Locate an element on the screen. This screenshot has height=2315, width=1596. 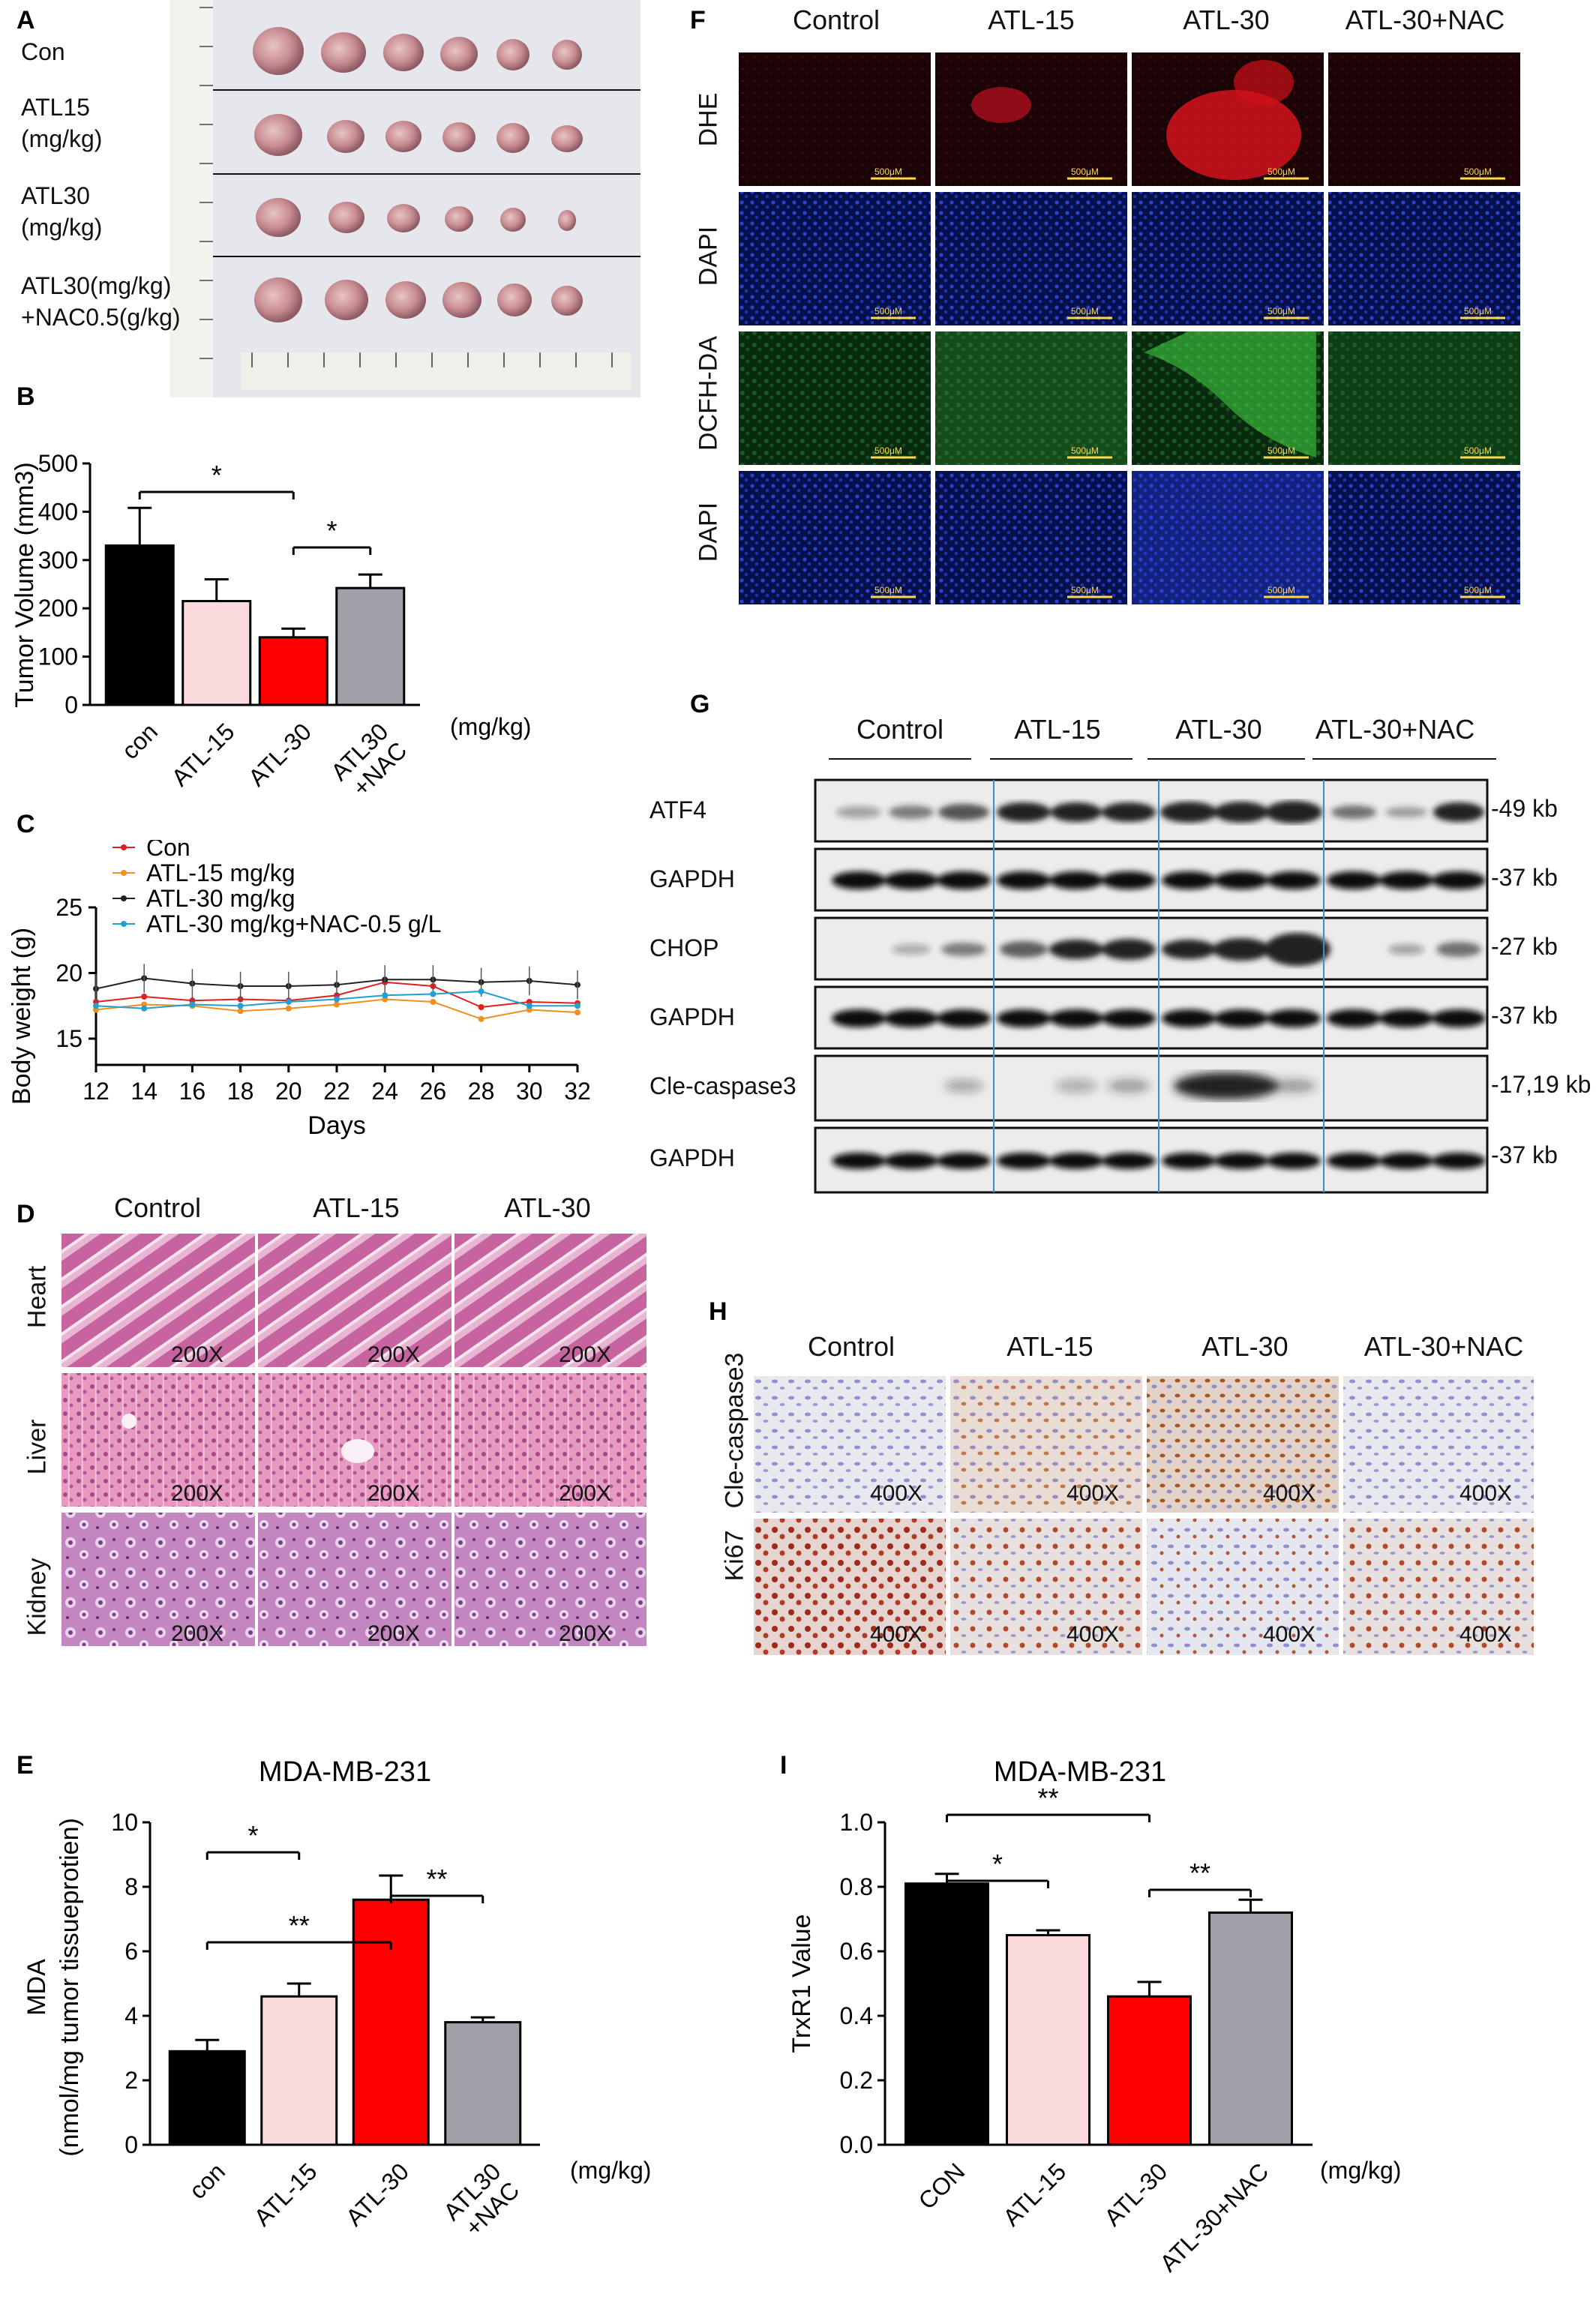
y-tick-label: 0 is located at coordinates (131, 2144).